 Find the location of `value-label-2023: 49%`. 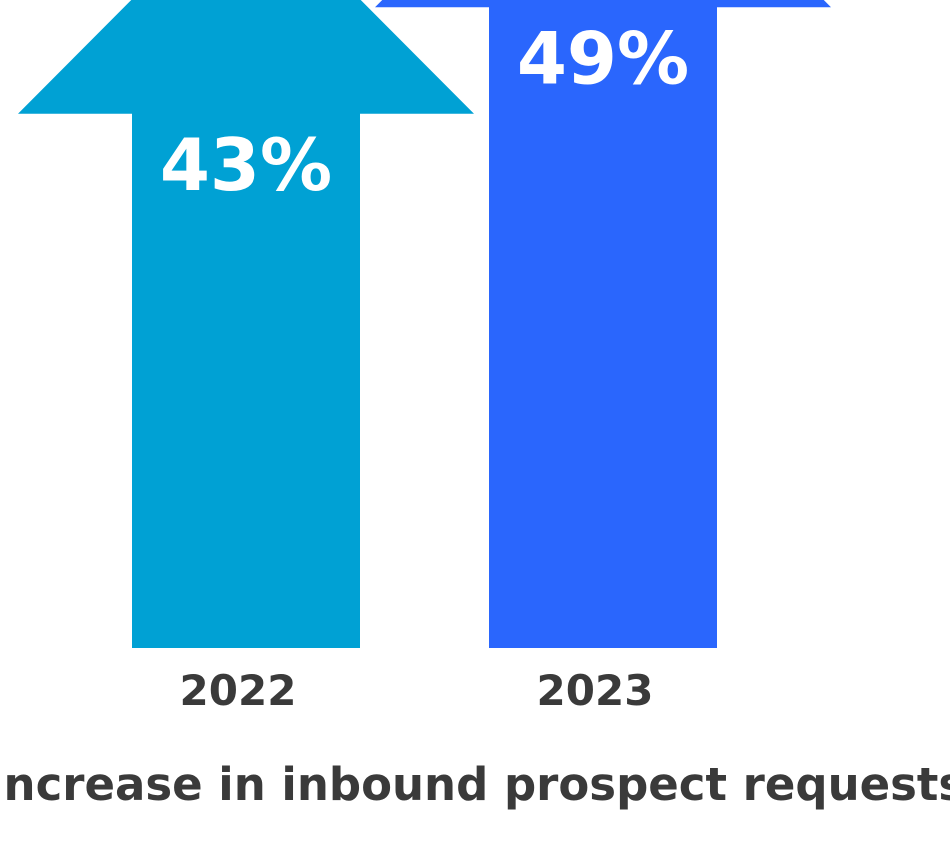

value-label-2023: 49% is located at coordinates (603, 58).